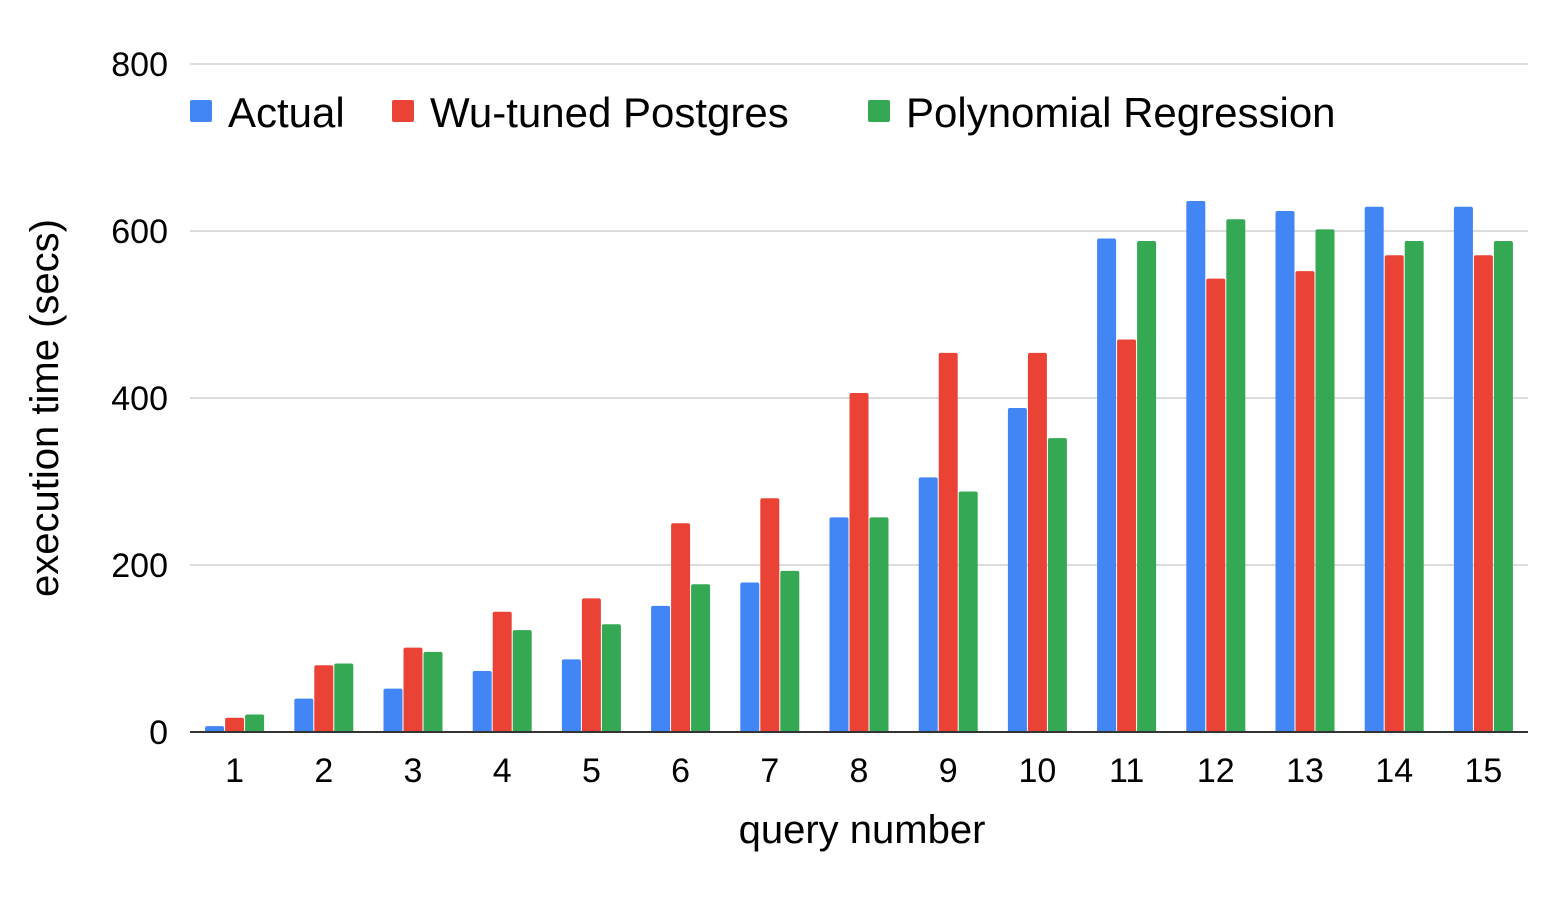 This screenshot has height=902, width=1558. I want to click on y-tick-label: 400, so click(139, 399).